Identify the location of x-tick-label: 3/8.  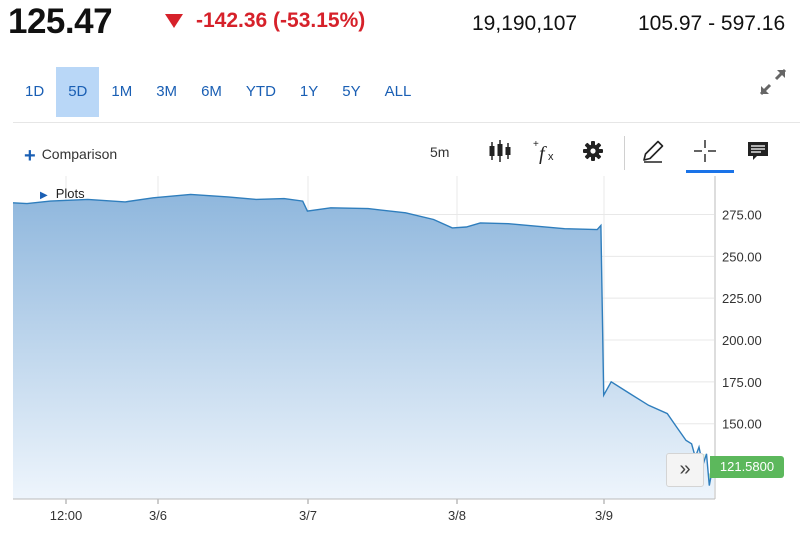
(457, 515).